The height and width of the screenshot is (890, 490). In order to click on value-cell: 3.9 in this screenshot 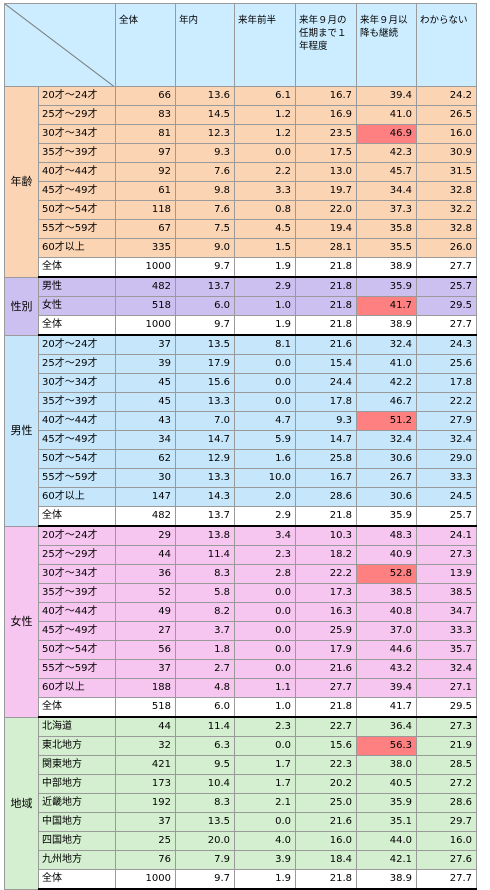, I will do `click(265, 860)`.